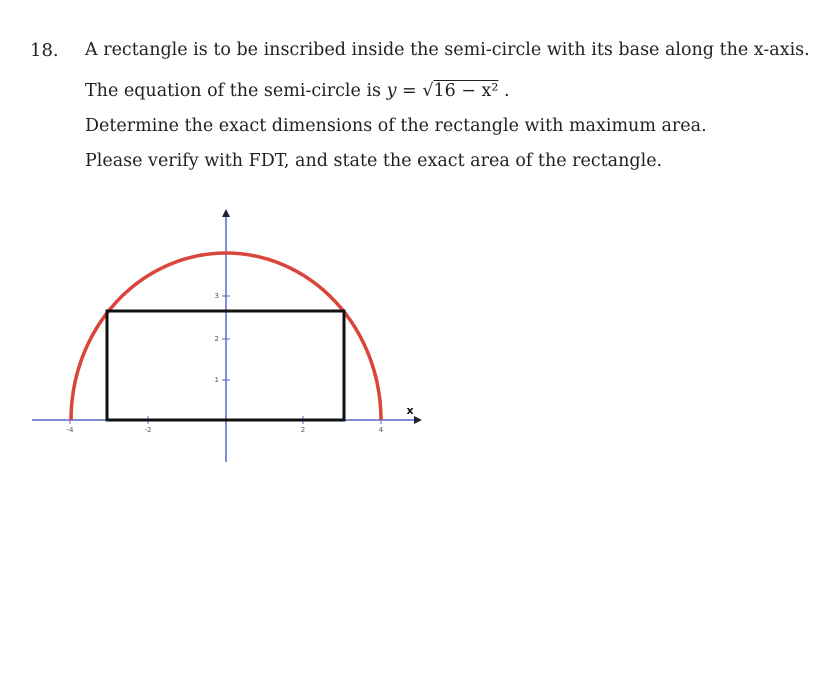 This screenshot has width=826, height=686. I want to click on x-tick-label: 4, so click(381, 430).